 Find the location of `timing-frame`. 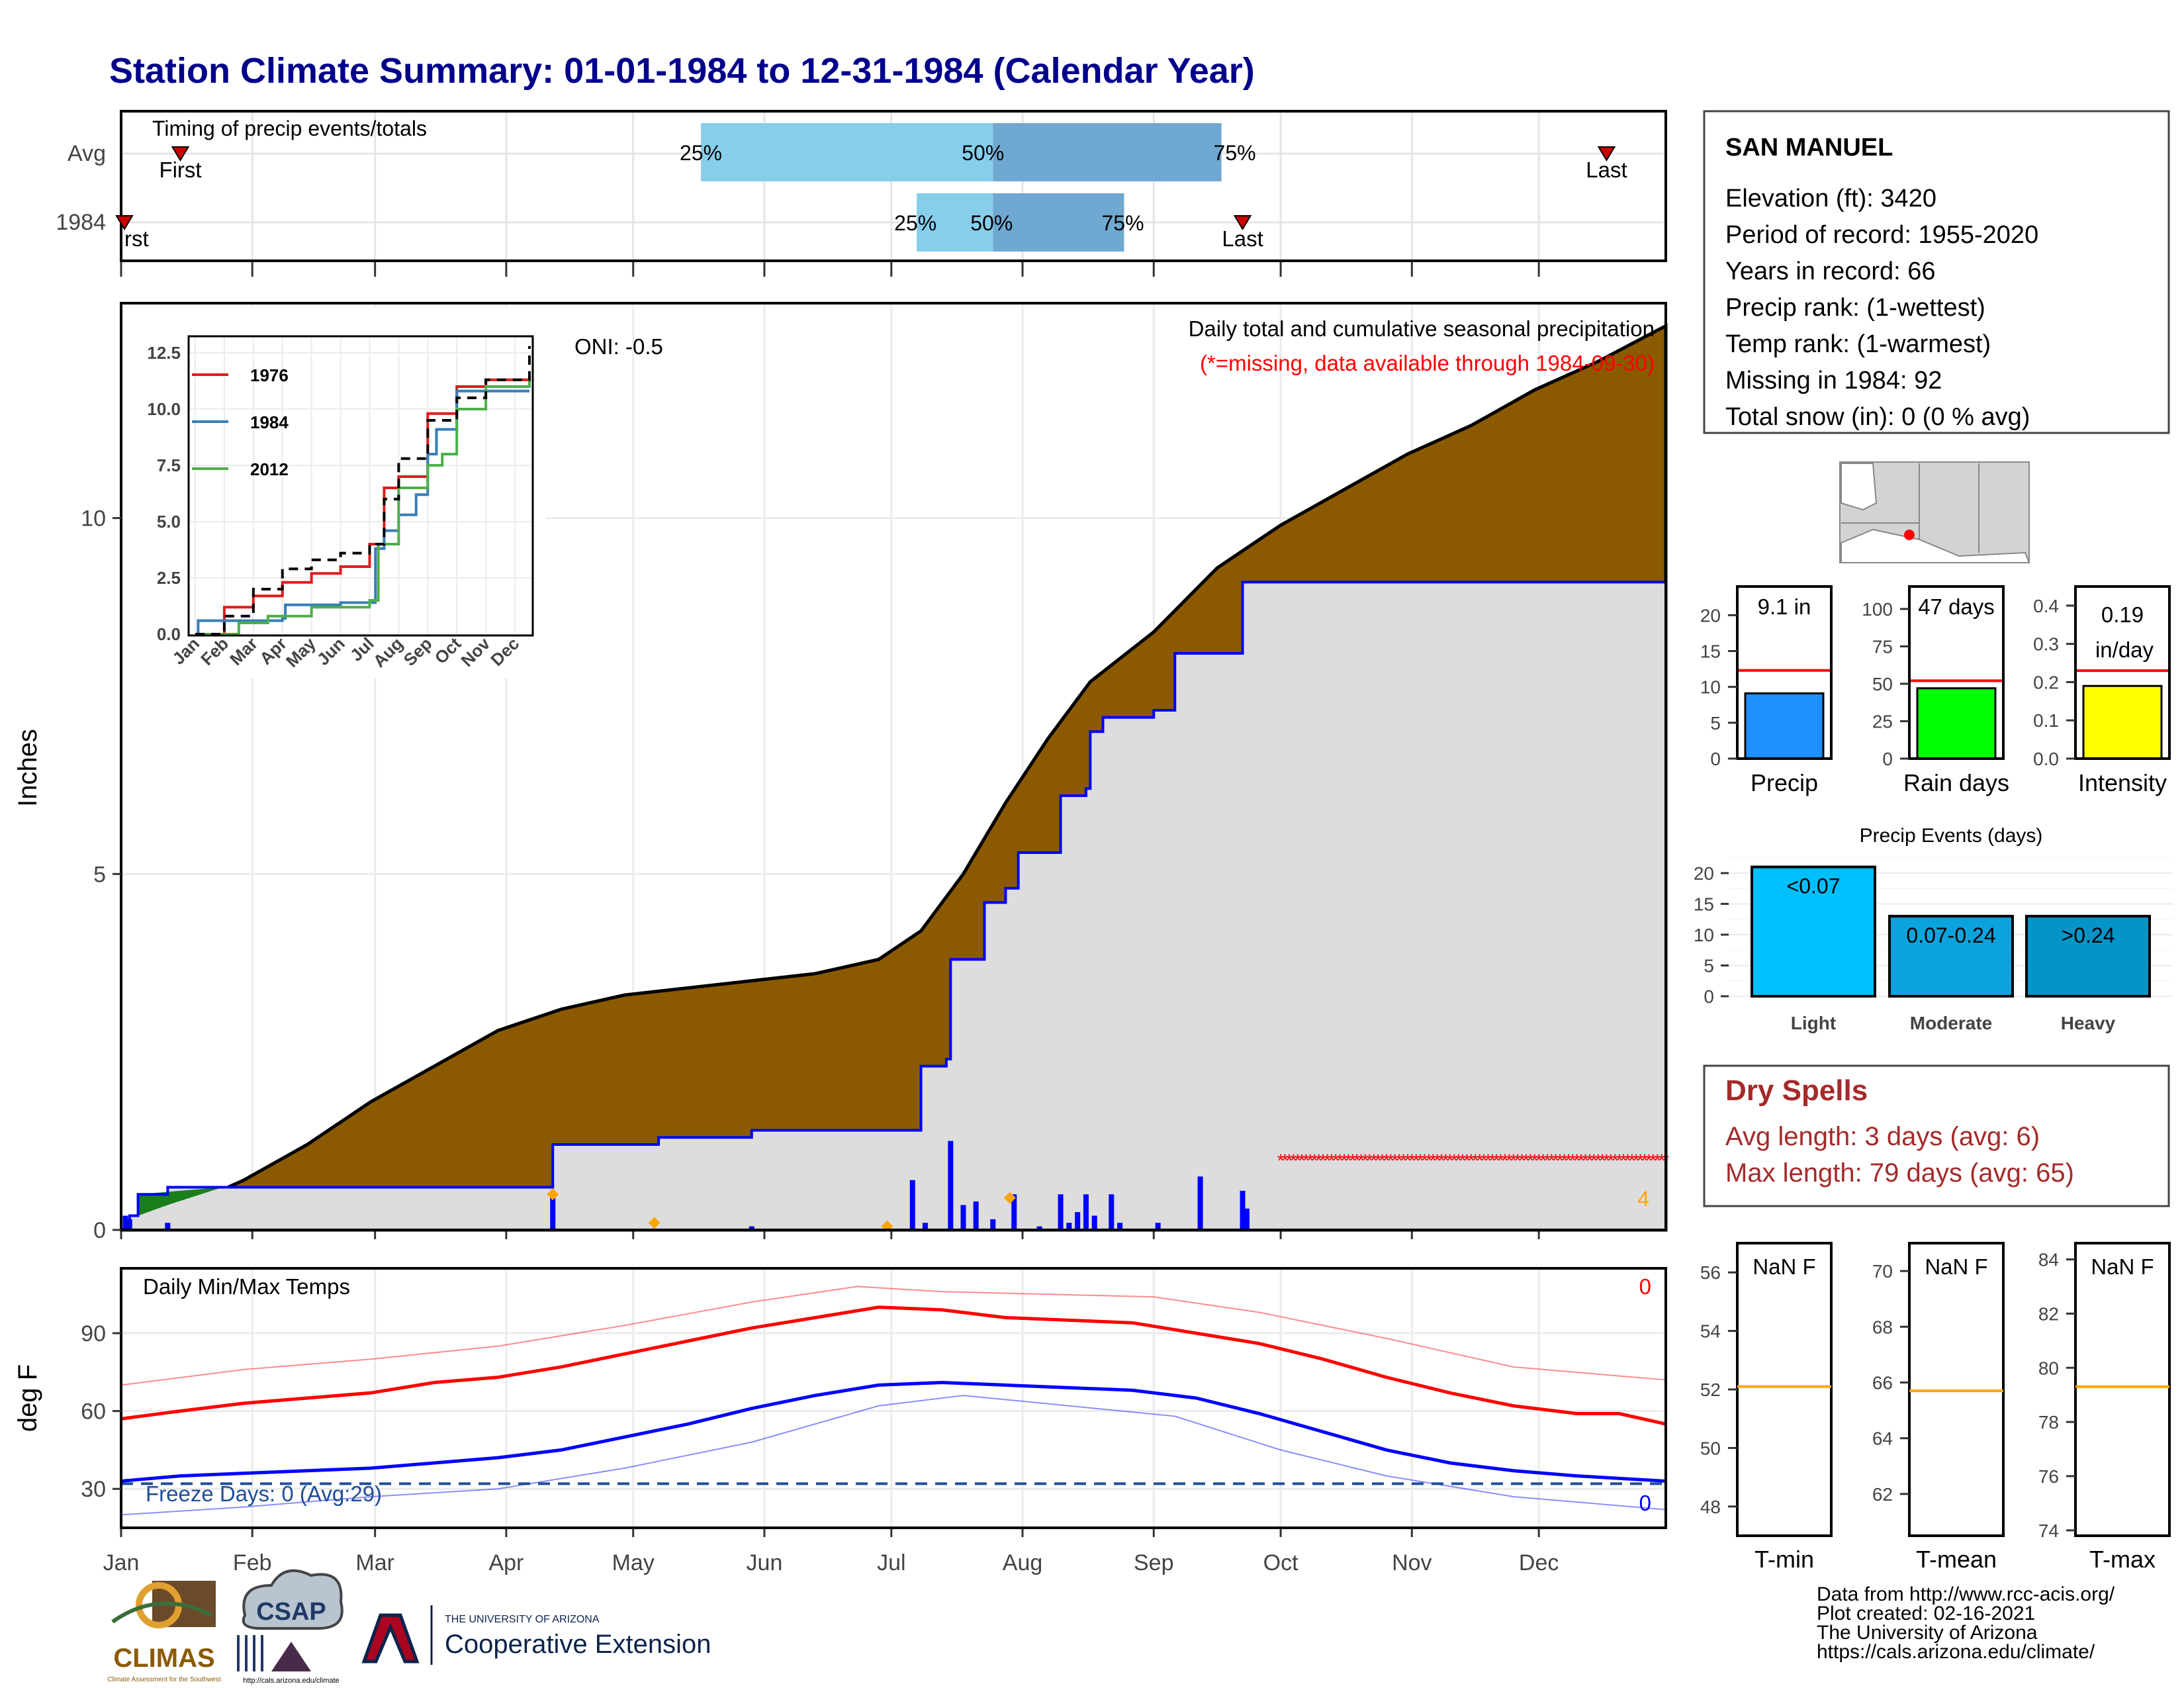

timing-frame is located at coordinates (893, 186).